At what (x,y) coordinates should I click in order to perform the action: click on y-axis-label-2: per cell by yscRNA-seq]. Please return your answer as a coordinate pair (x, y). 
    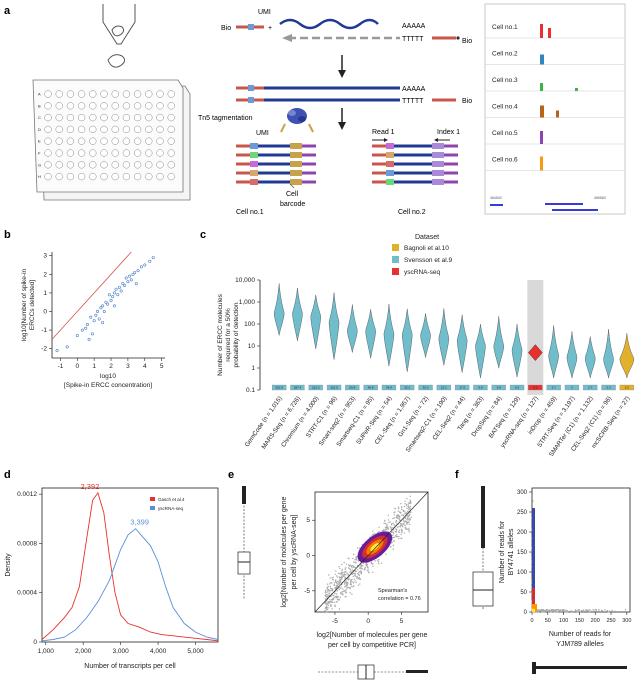
    Looking at the image, I should click on (294, 552).